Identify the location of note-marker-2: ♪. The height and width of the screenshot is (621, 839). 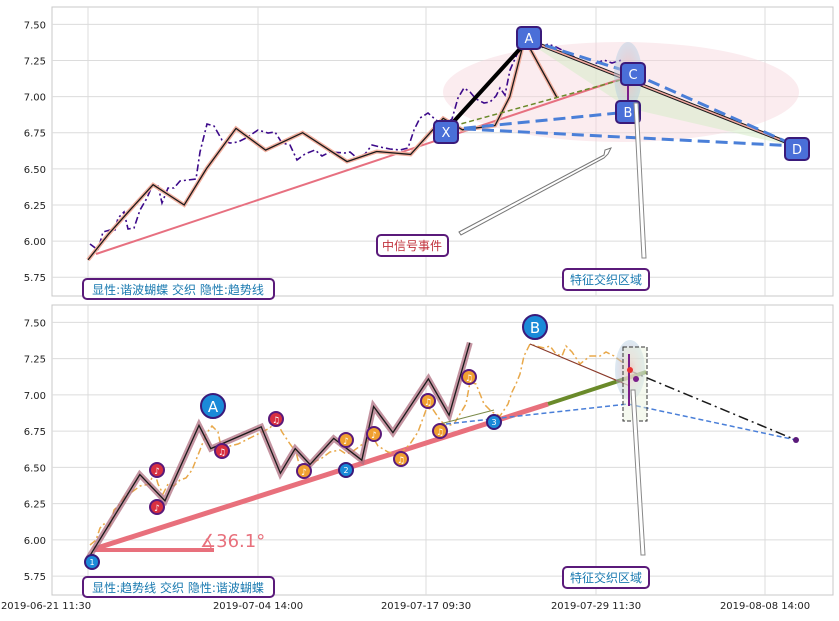
(157, 507).